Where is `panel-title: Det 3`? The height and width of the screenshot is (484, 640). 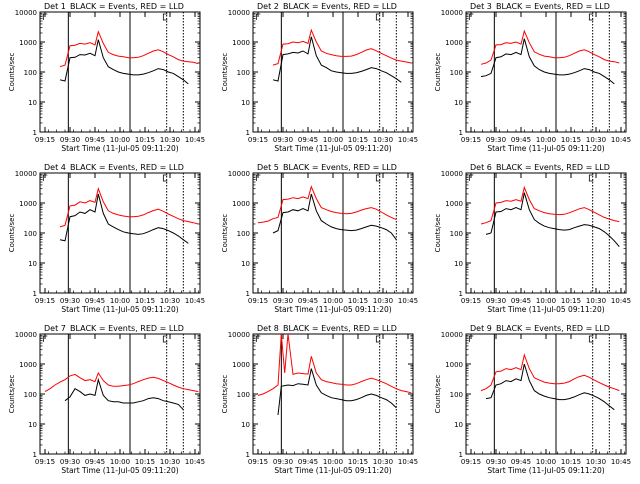 panel-title: Det 3 is located at coordinates (481, 6).